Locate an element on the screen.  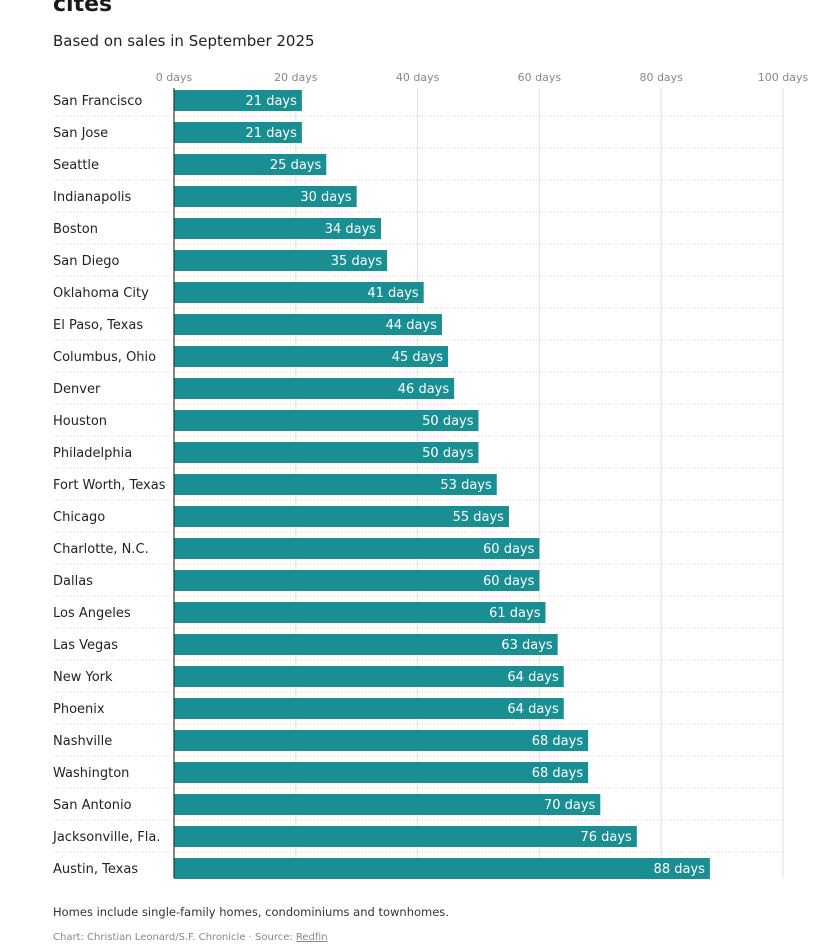
category-label: Phoenix is located at coordinates (79, 709).